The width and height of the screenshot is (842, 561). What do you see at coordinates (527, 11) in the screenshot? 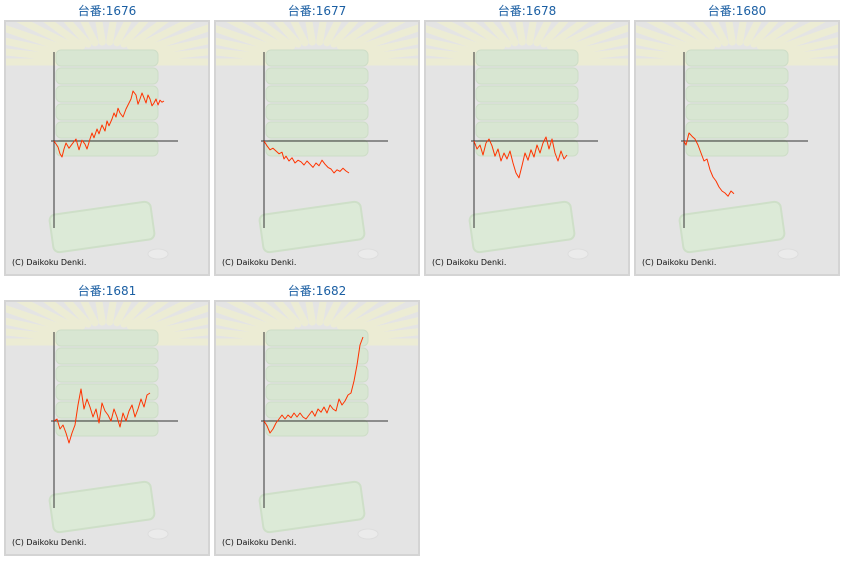
I see `chart-title-link: 台番:1678` at bounding box center [527, 11].